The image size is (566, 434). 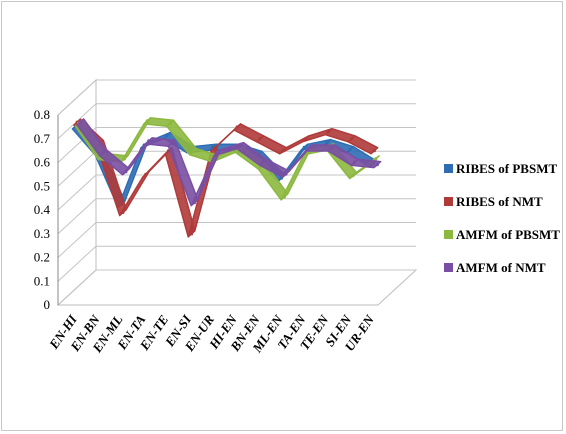 What do you see at coordinates (42, 280) in the screenshot?
I see `y-tick-label: 0.1` at bounding box center [42, 280].